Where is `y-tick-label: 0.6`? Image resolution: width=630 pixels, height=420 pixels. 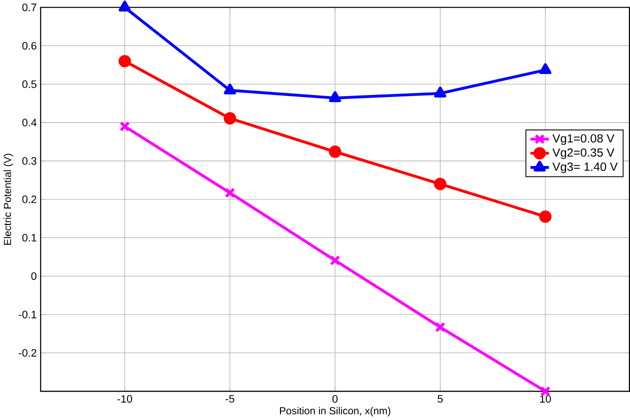 y-tick-label: 0.6 is located at coordinates (29, 46).